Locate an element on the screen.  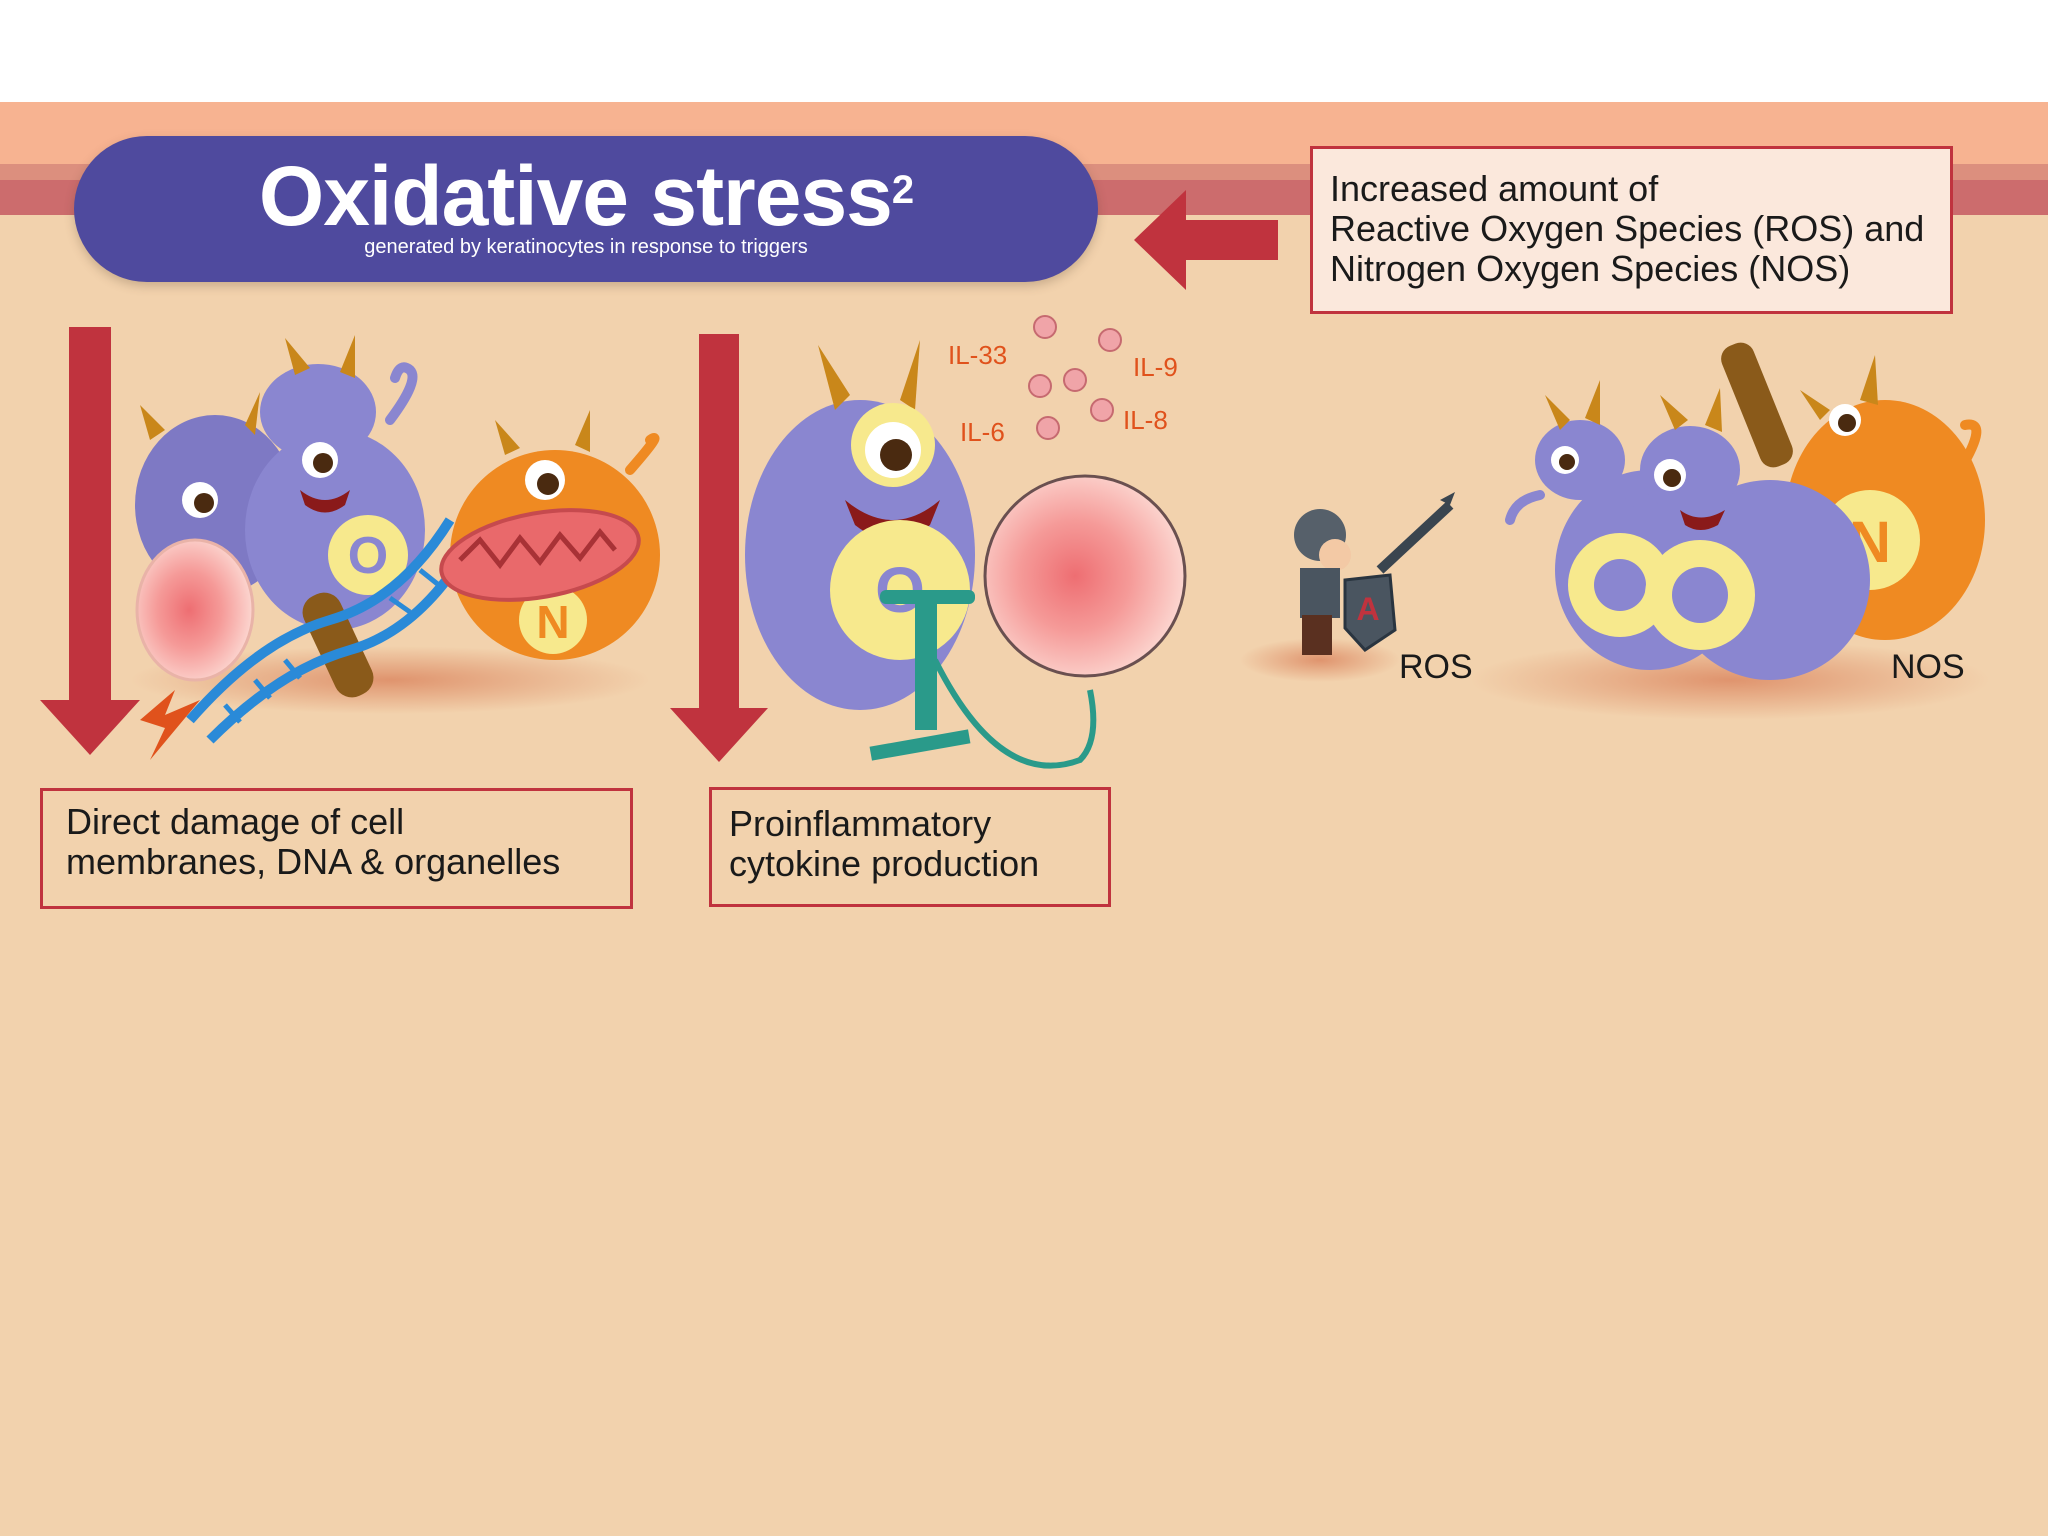
arrow-down-icon-left is located at coordinates (90, 541).